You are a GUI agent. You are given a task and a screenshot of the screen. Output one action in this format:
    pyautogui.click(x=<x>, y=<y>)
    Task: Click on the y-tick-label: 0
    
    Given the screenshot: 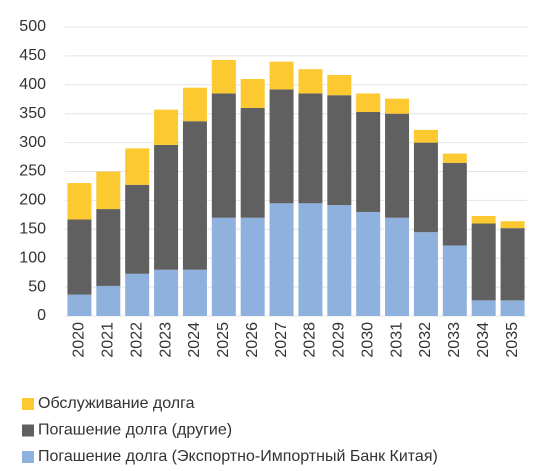 What is the action you would take?
    pyautogui.click(x=41, y=315)
    